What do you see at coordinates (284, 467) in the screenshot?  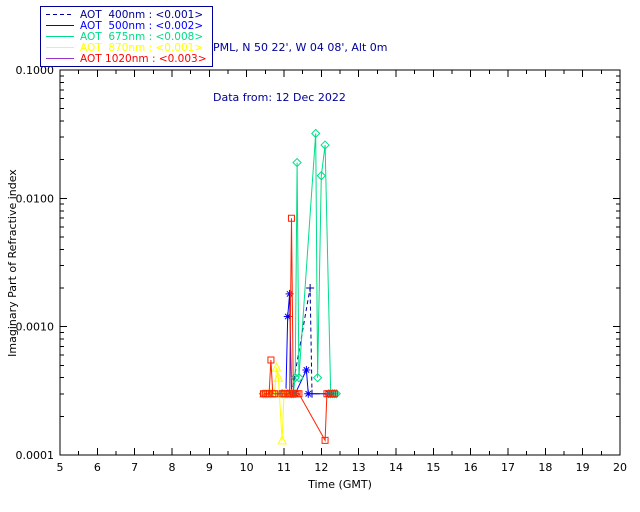 I see `x-tick-label: 11` at bounding box center [284, 467].